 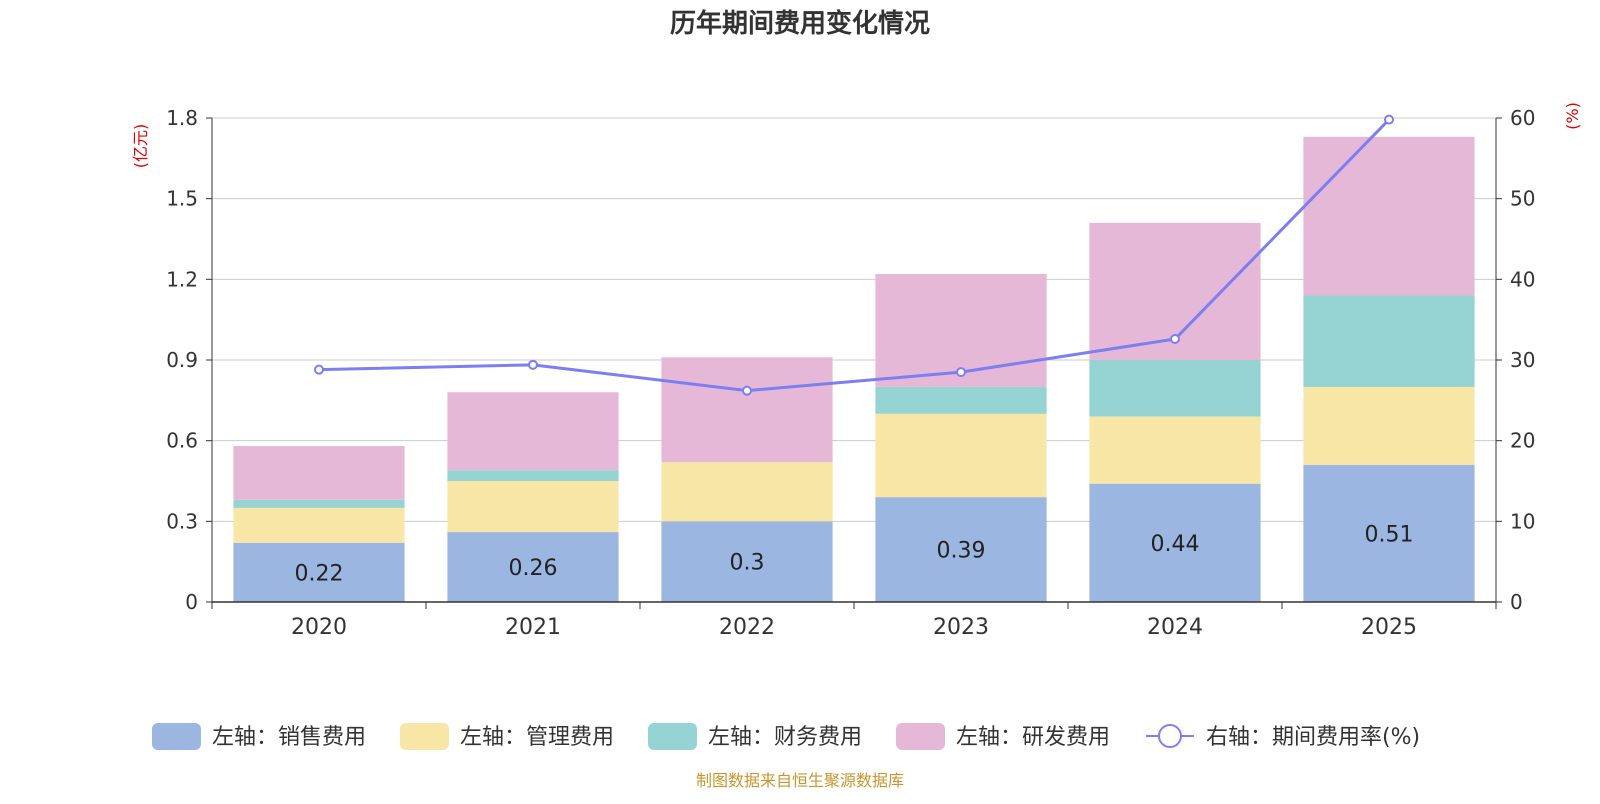 What do you see at coordinates (424, 736) in the screenshot?
I see `legend-swatch-admin` at bounding box center [424, 736].